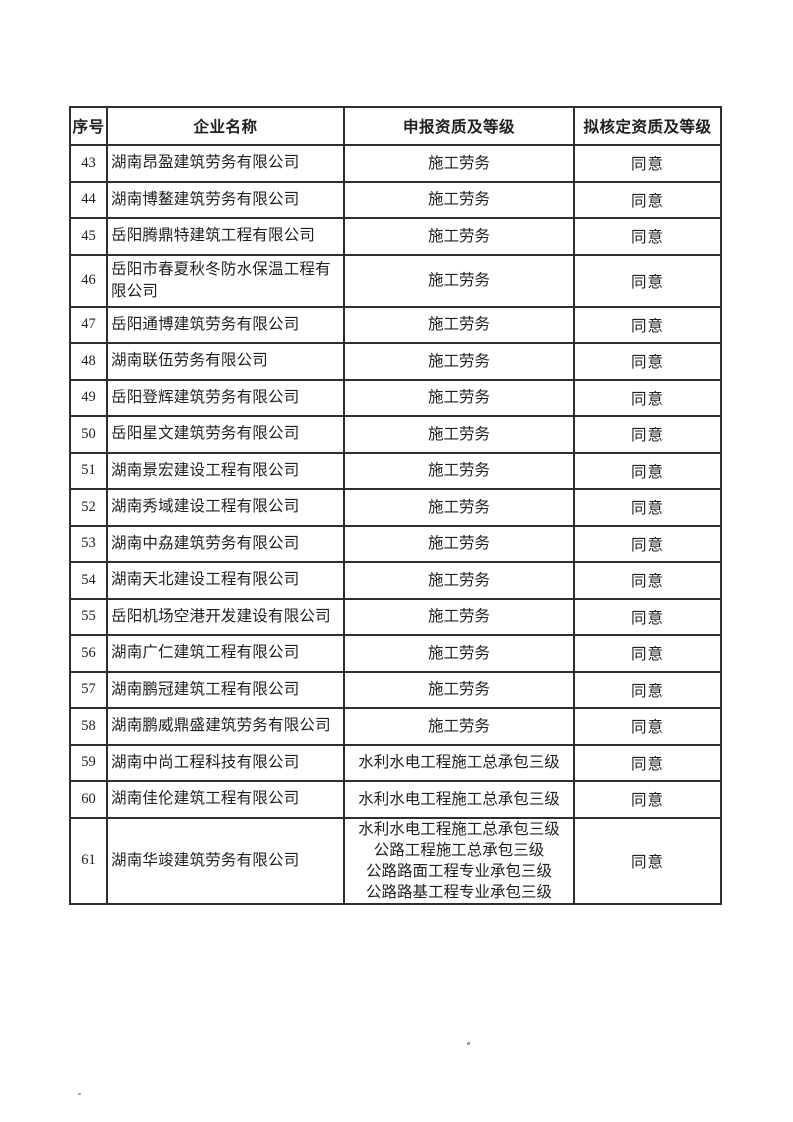  Describe the element at coordinates (458, 892) in the screenshot. I see `qualification-line: 公路路基工程专业承包三级` at that location.